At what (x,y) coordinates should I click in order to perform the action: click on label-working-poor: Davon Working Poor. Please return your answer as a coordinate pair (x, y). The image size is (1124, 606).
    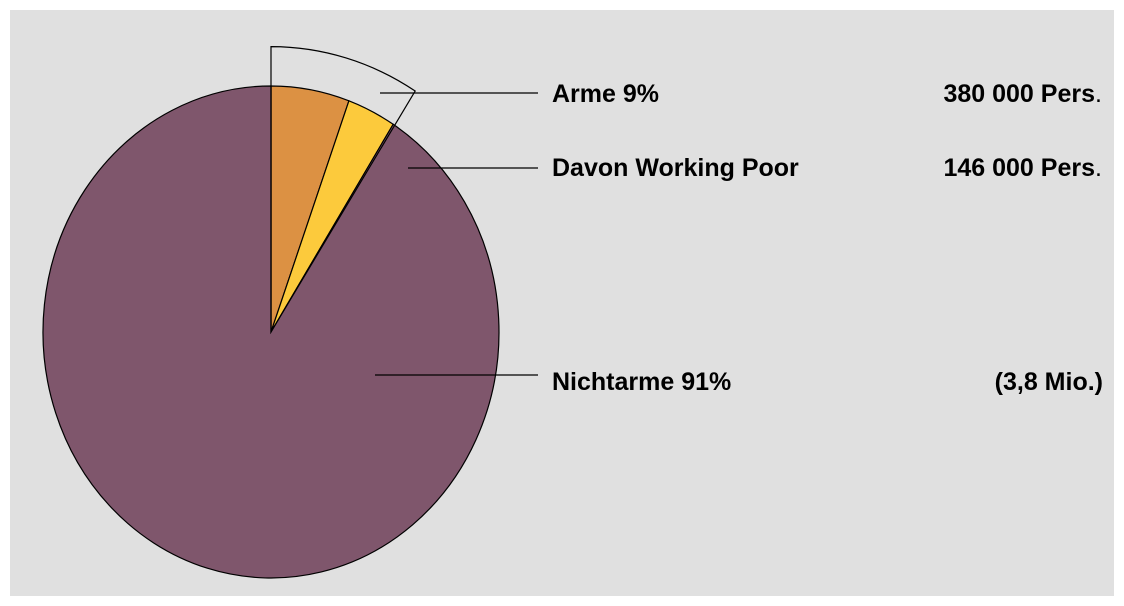
    Looking at the image, I should click on (675, 168).